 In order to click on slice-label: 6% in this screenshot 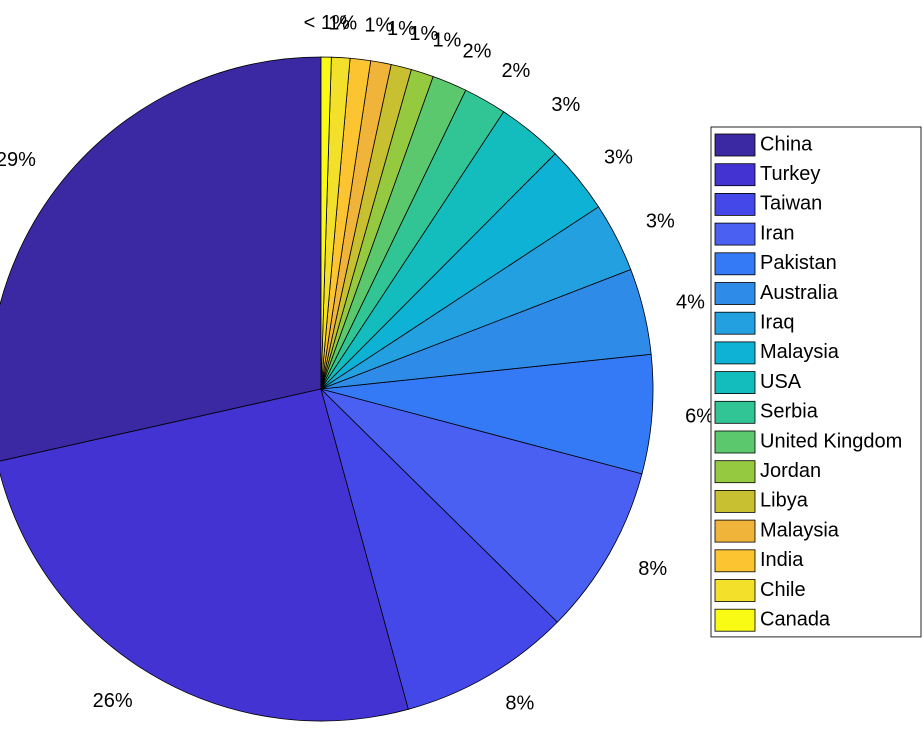, I will do `click(699, 416)`.